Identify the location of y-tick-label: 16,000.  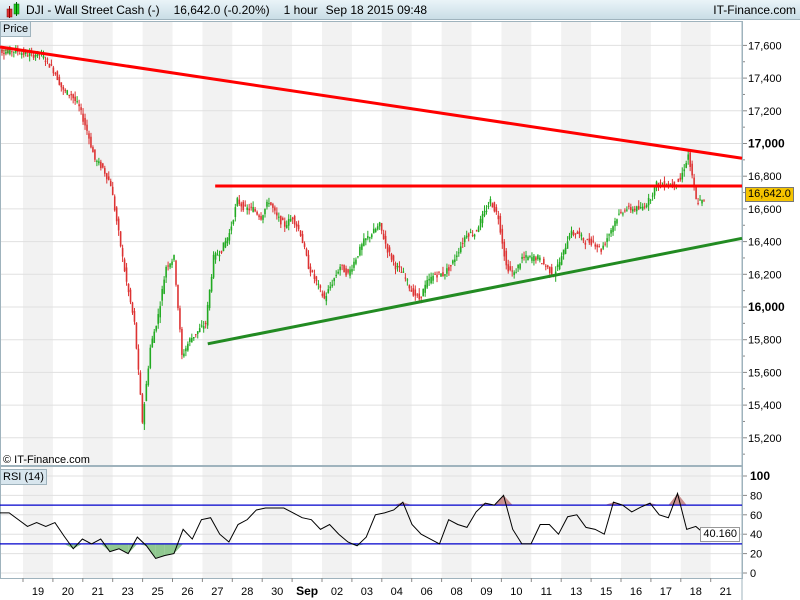
(766, 307).